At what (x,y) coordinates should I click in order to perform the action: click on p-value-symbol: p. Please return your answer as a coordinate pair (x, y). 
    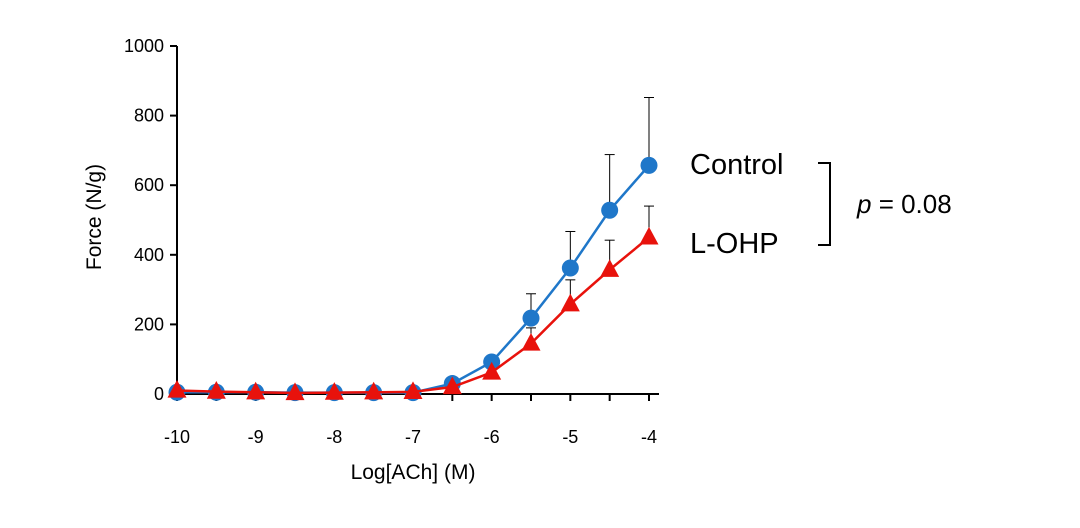
    Looking at the image, I should click on (863, 204).